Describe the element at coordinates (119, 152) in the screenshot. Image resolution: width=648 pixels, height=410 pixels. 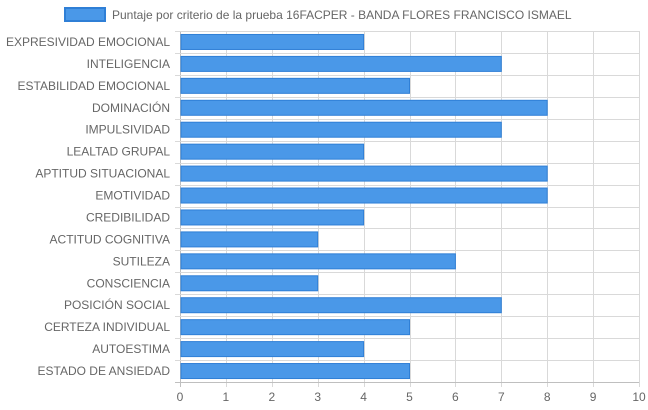
I see `y-tick-label: LEALTAD GRUPAL` at that location.